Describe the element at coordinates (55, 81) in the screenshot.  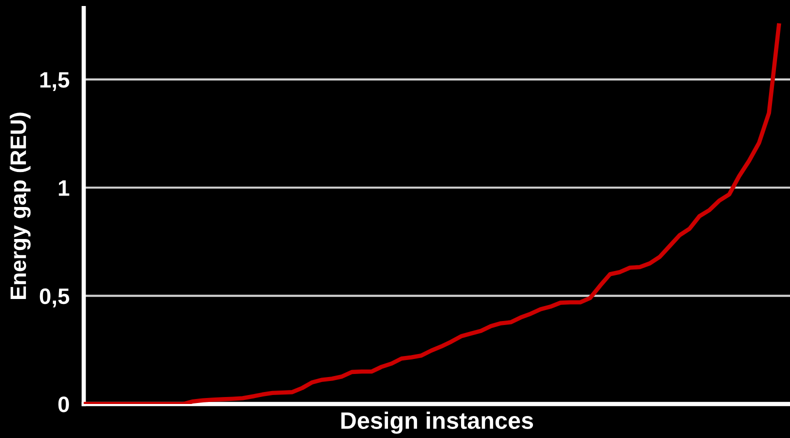
I see `y-tick-label: 1,5` at that location.